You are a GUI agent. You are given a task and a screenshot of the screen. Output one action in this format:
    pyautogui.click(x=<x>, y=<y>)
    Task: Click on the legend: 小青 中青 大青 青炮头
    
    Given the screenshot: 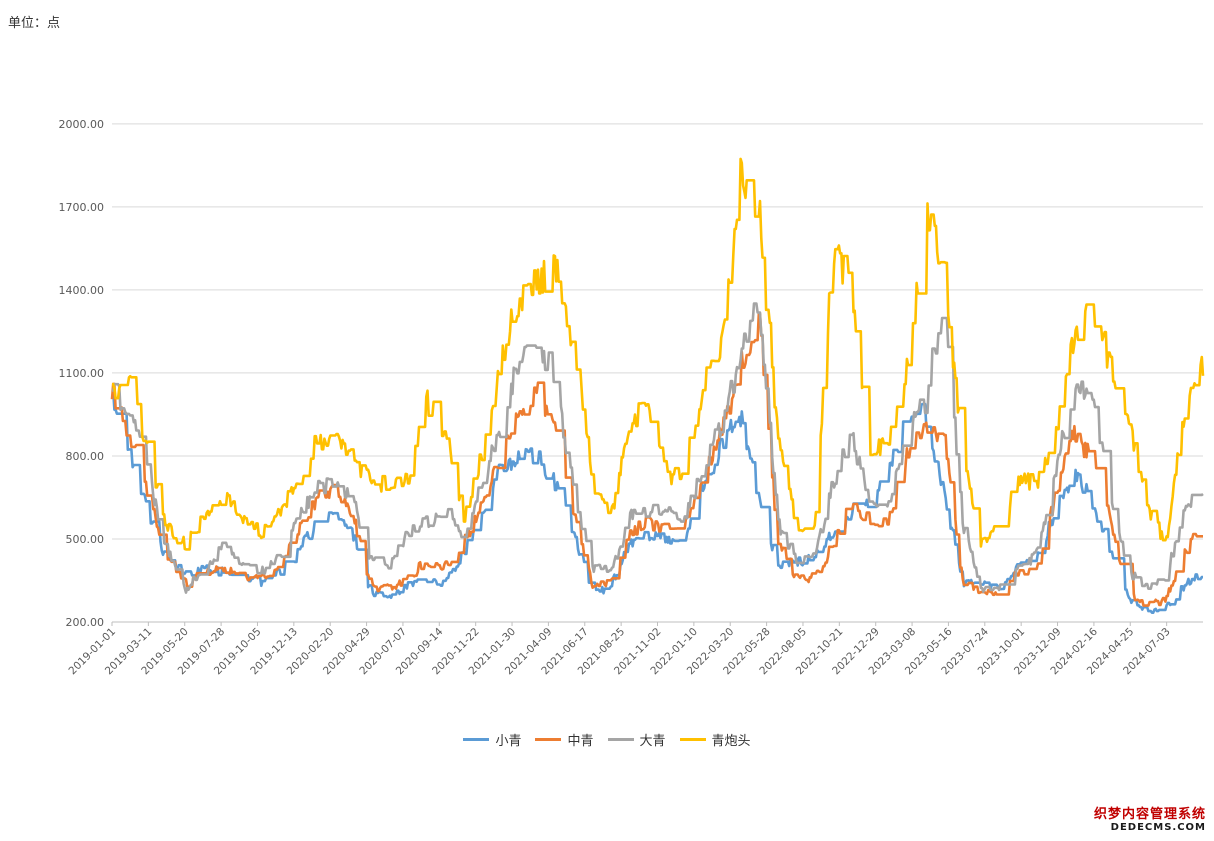 What is the action you would take?
    pyautogui.click(x=607, y=739)
    